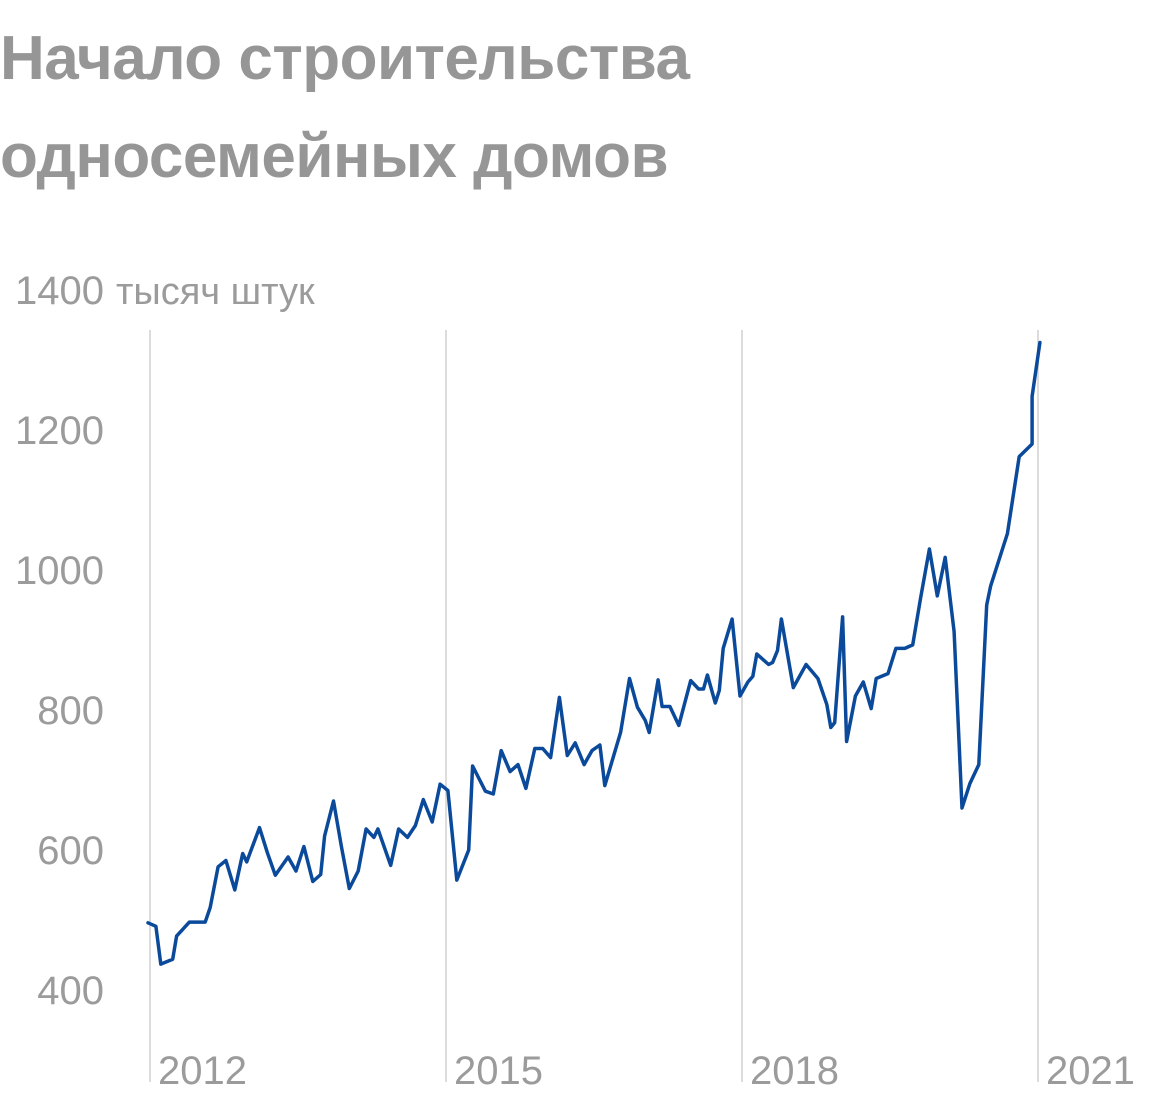 This screenshot has height=1104, width=1160. I want to click on chart-title-line-2: односемейных домов, so click(334, 156).